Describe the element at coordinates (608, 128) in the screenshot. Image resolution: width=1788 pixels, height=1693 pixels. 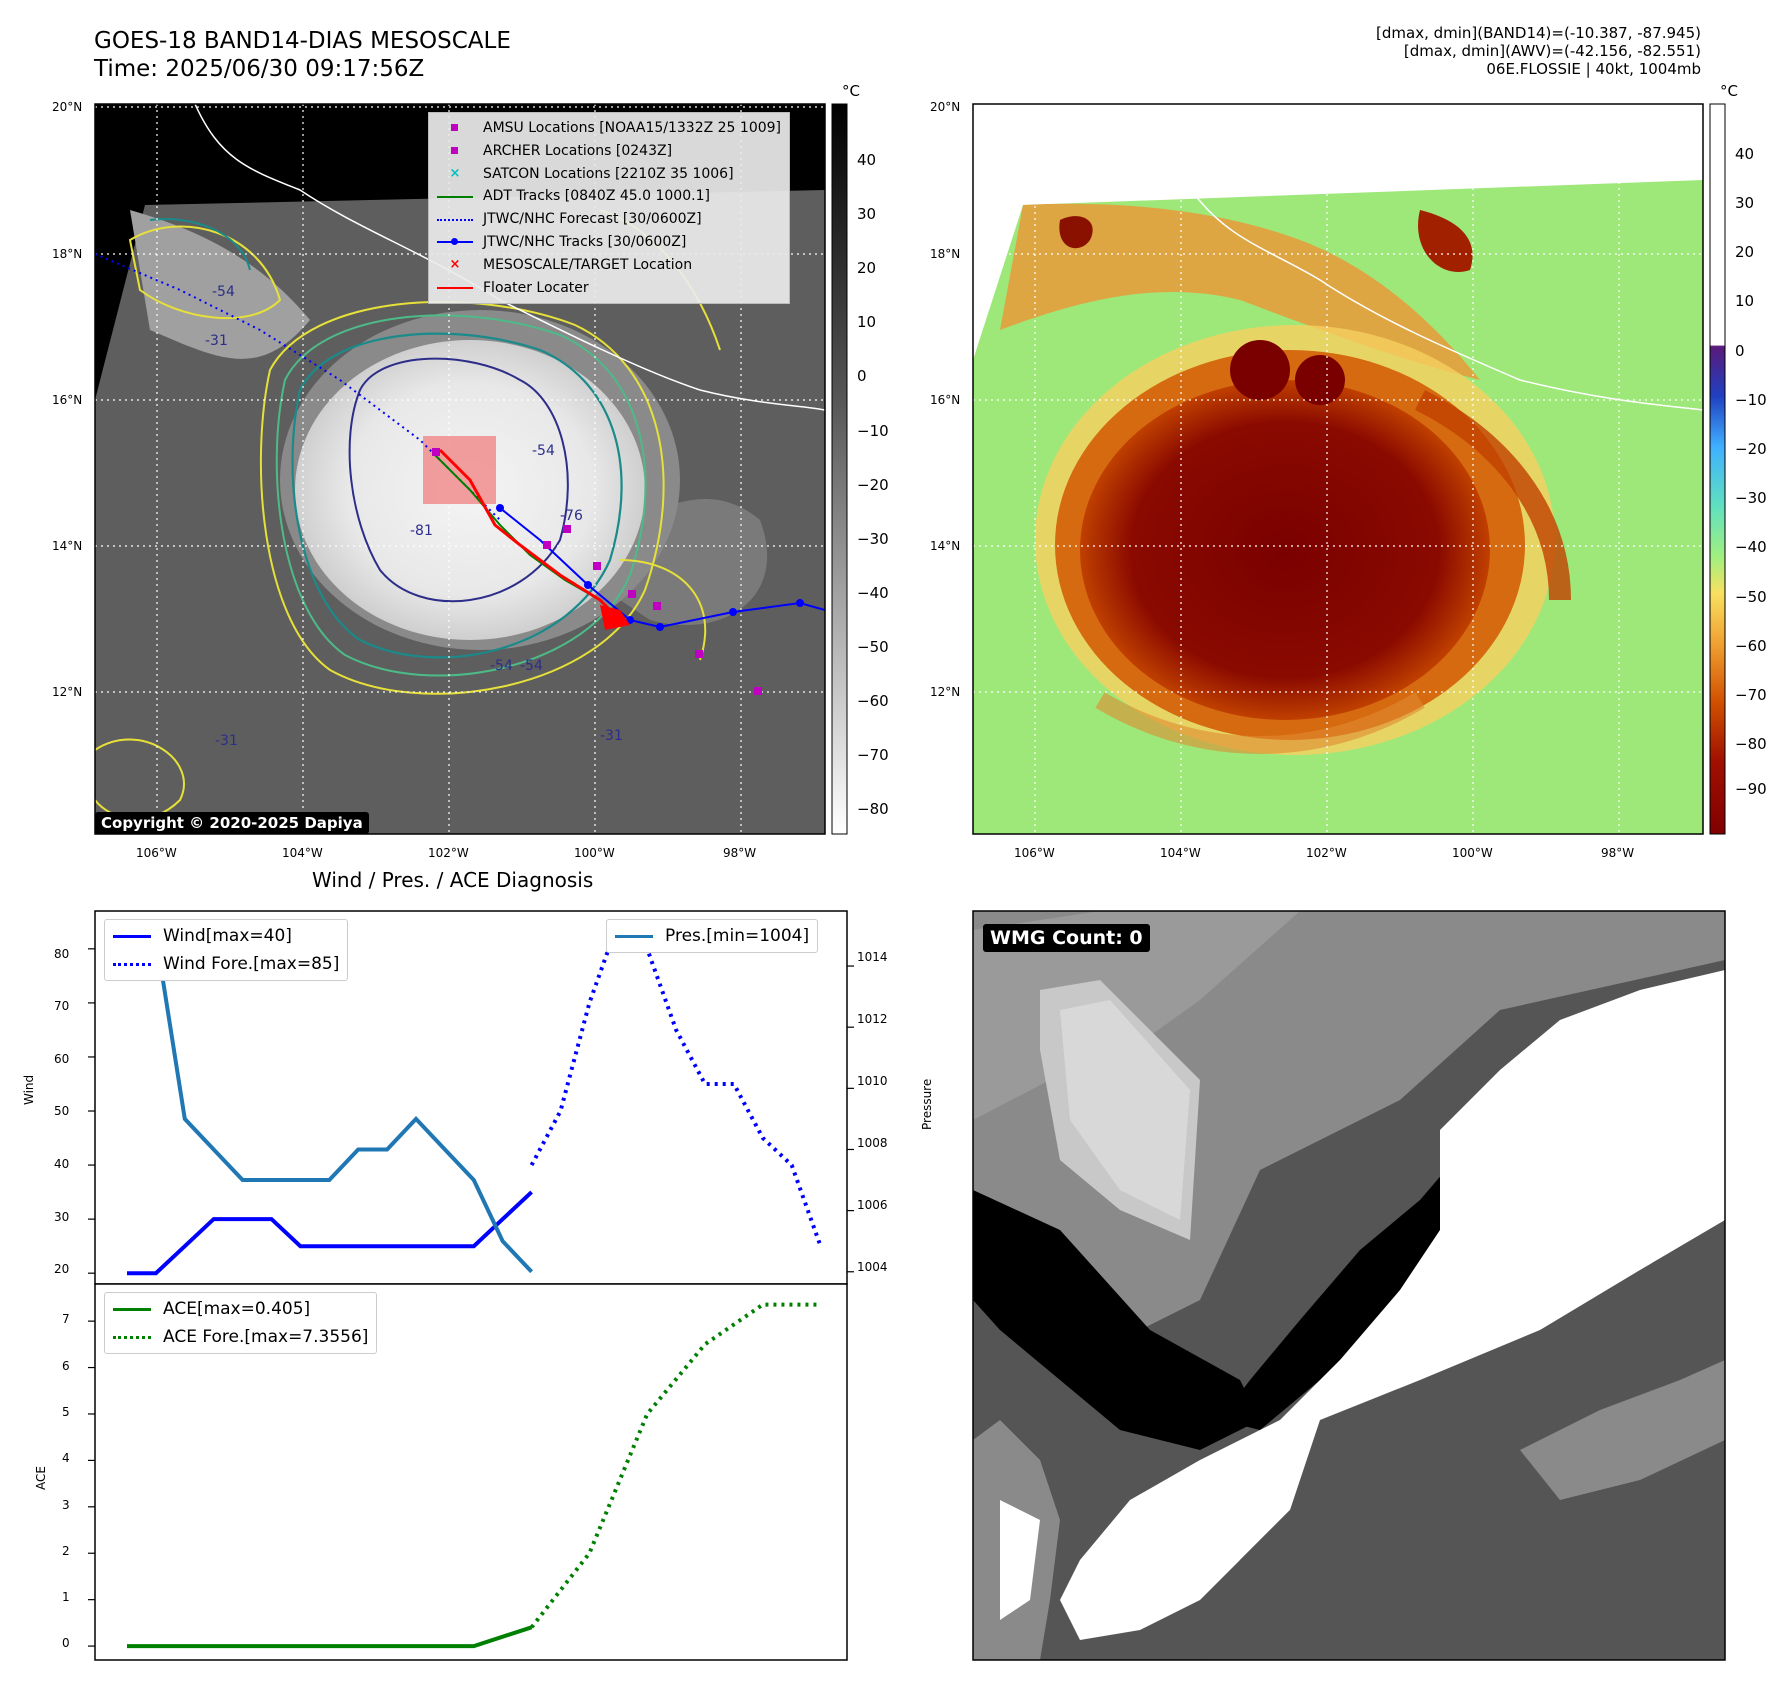
I see `legend-amsu: AMSU Locations [NOAA15/1332Z 25 1009]` at that location.